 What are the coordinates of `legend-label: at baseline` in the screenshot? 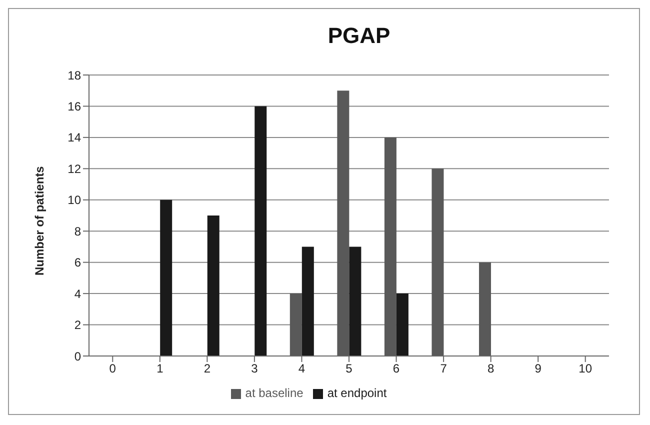 It's located at (274, 393).